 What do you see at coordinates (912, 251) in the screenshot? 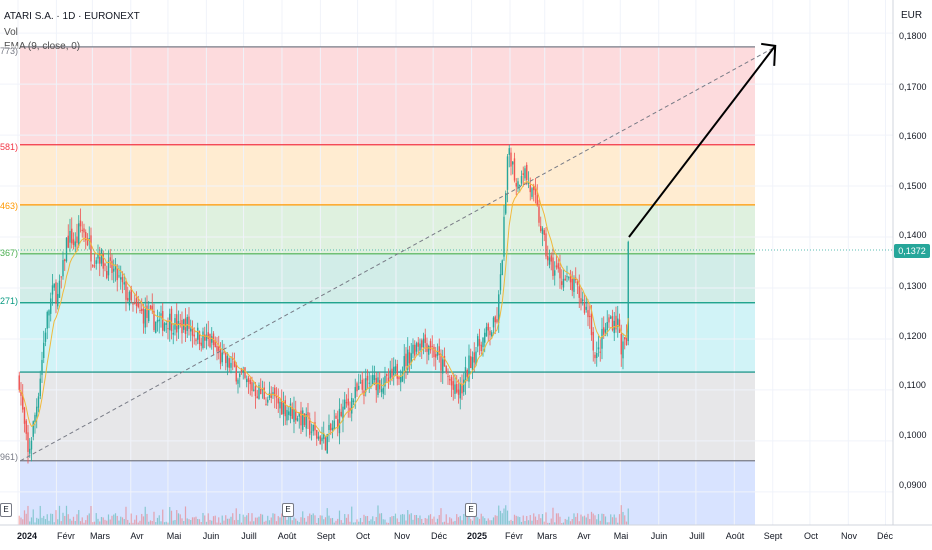
I see `last-price-tag: 0,1372` at bounding box center [912, 251].